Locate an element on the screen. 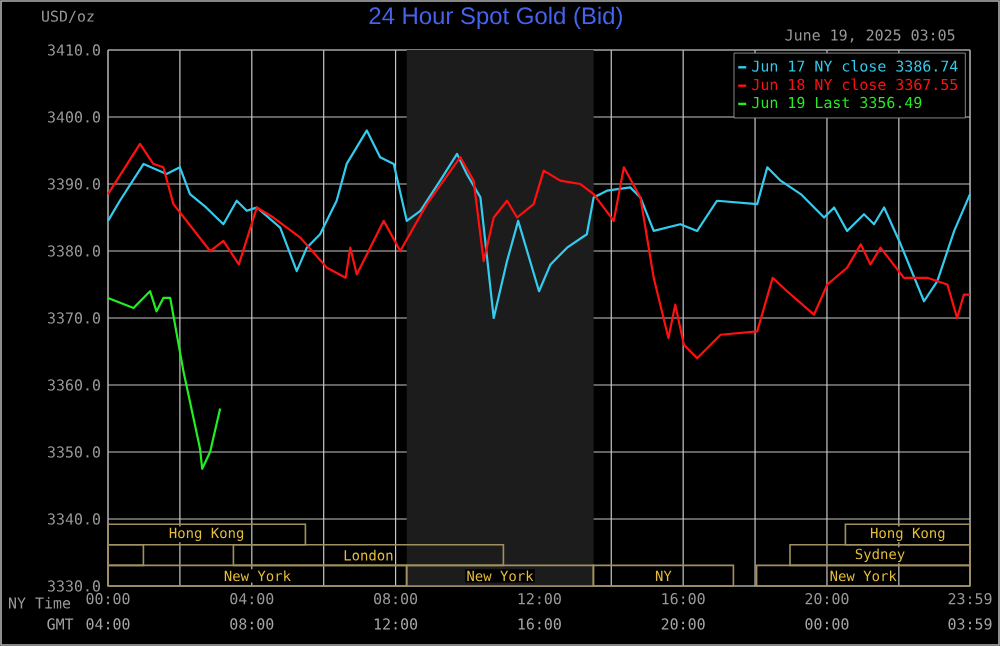 The width and height of the screenshot is (1000, 646). chart-title: 24 Hour Spot Gold (Bid) is located at coordinates (495, 18).